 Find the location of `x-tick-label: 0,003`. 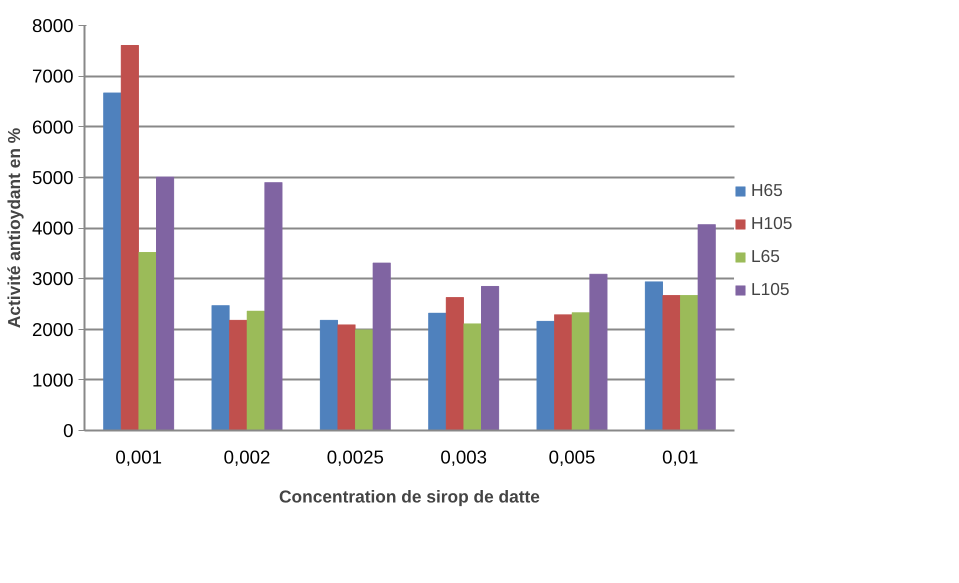

x-tick-label: 0,003 is located at coordinates (464, 457).